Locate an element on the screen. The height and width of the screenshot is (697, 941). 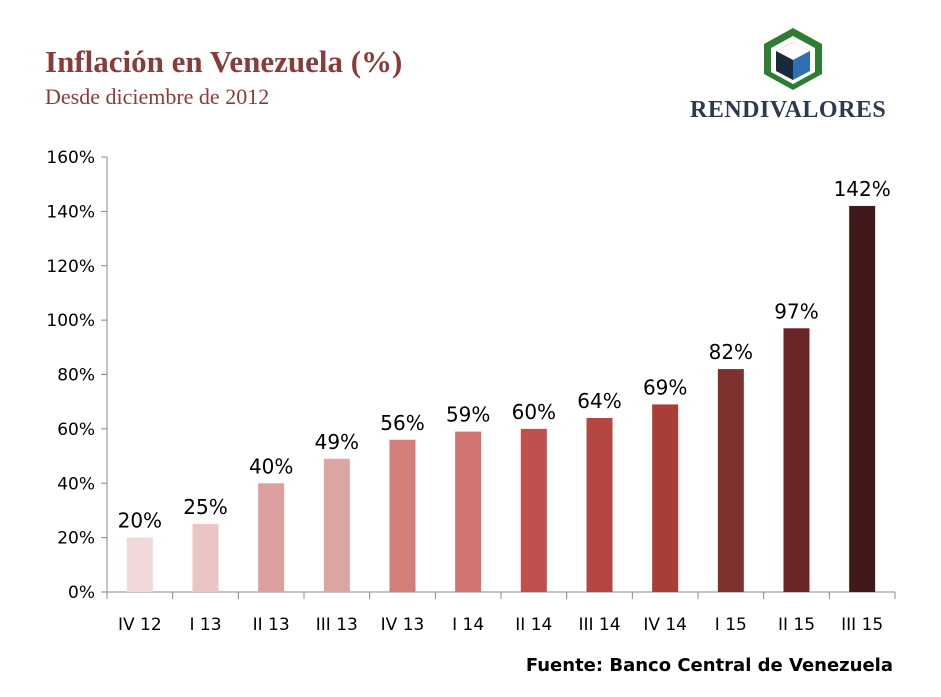
y-tick-label: 20% is located at coordinates (76, 539).